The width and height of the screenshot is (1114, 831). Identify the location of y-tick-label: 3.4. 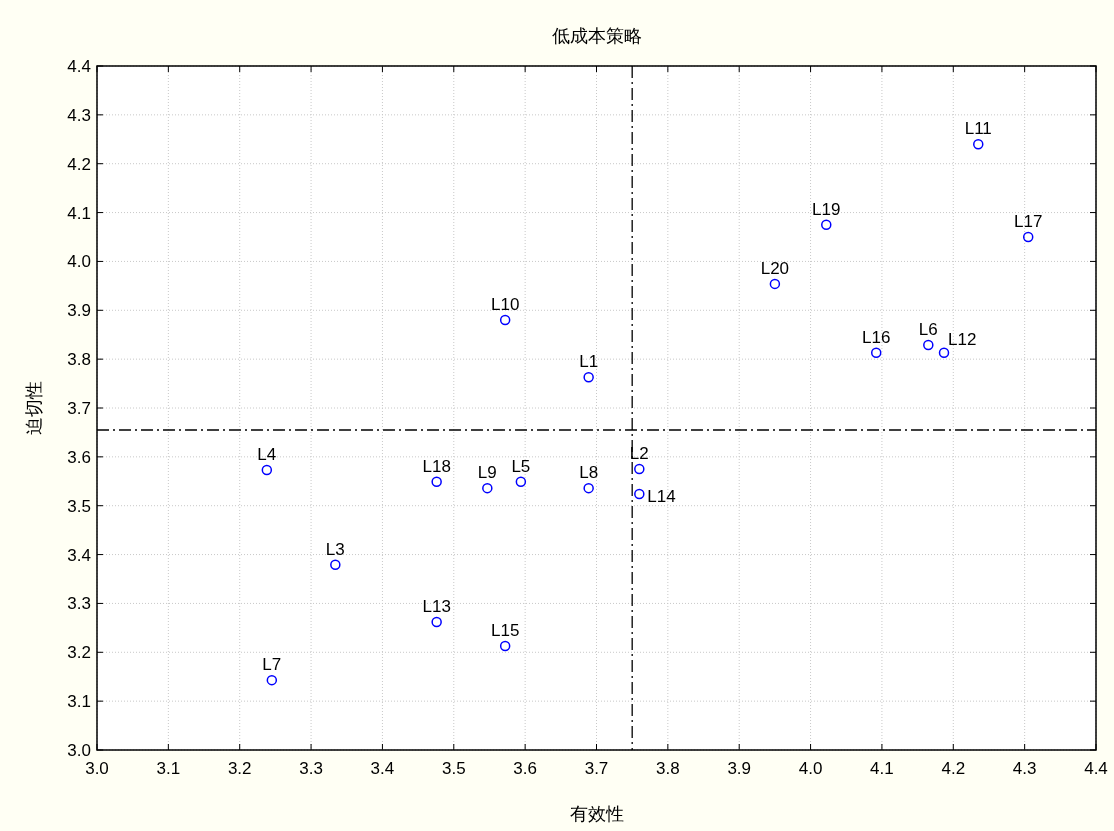
(79, 555).